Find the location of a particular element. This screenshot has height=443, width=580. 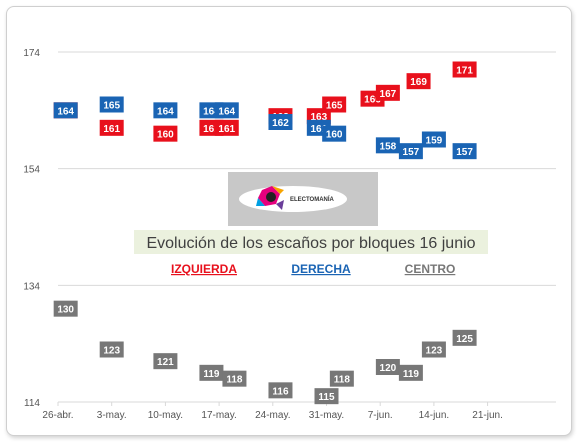

electomania-logo: ELECTOMANÍA is located at coordinates (303, 199).